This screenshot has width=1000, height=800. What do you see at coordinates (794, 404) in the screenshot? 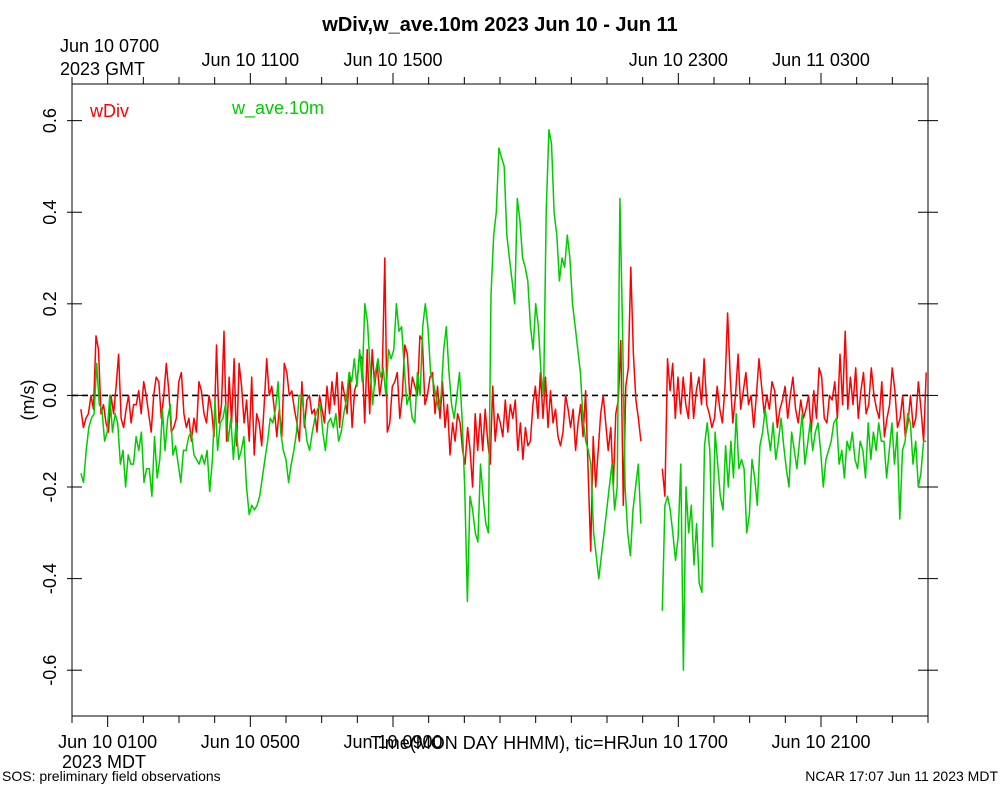
I see `series-line-wdiv` at bounding box center [794, 404].